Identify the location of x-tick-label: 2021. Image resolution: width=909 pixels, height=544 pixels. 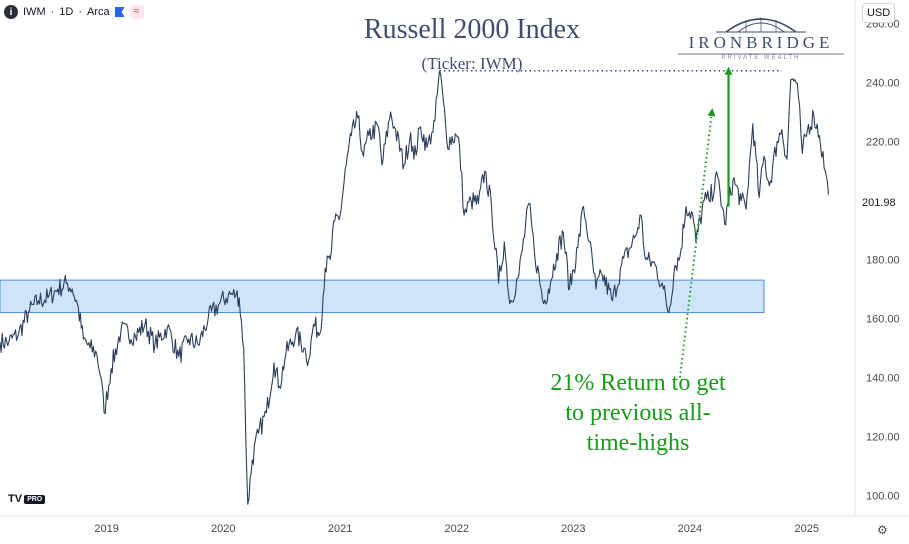
(340, 529).